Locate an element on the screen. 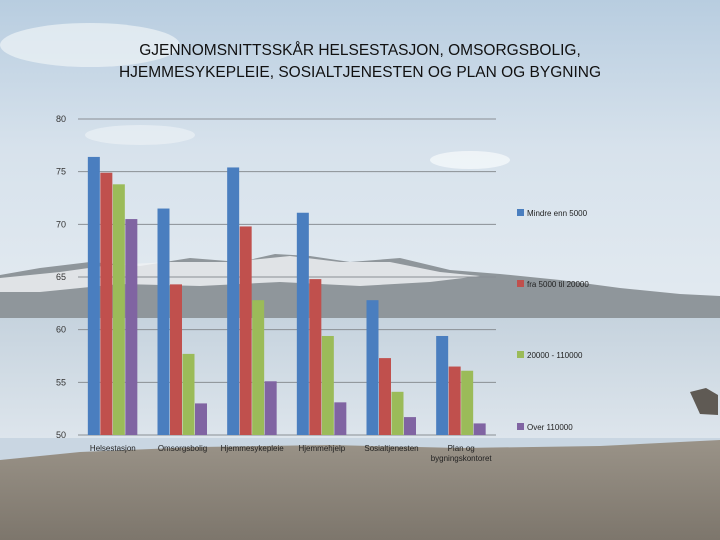  x-category-label: Helsestasjon is located at coordinates (113, 448).